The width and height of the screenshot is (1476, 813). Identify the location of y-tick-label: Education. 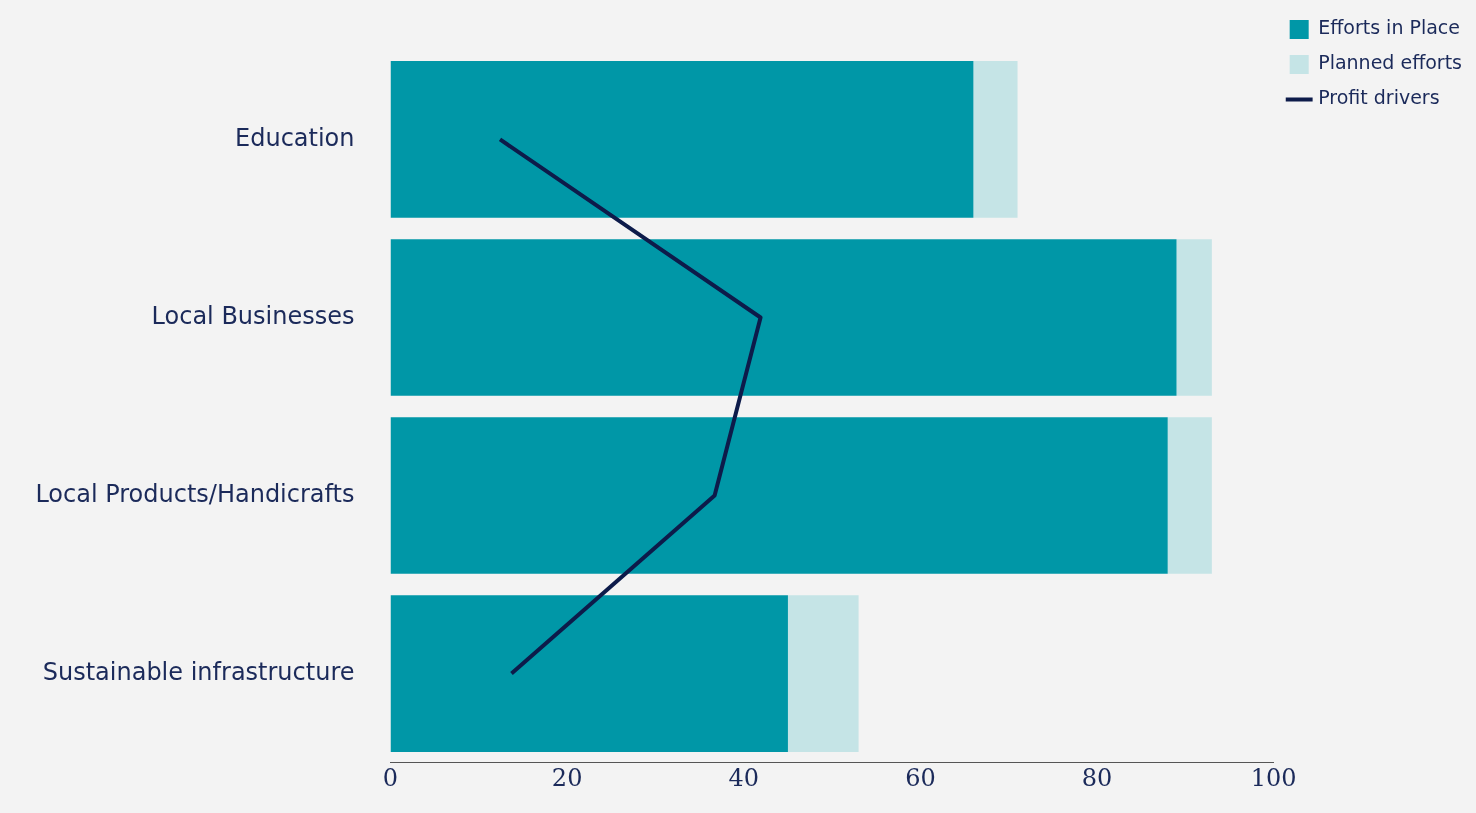
(295, 137).